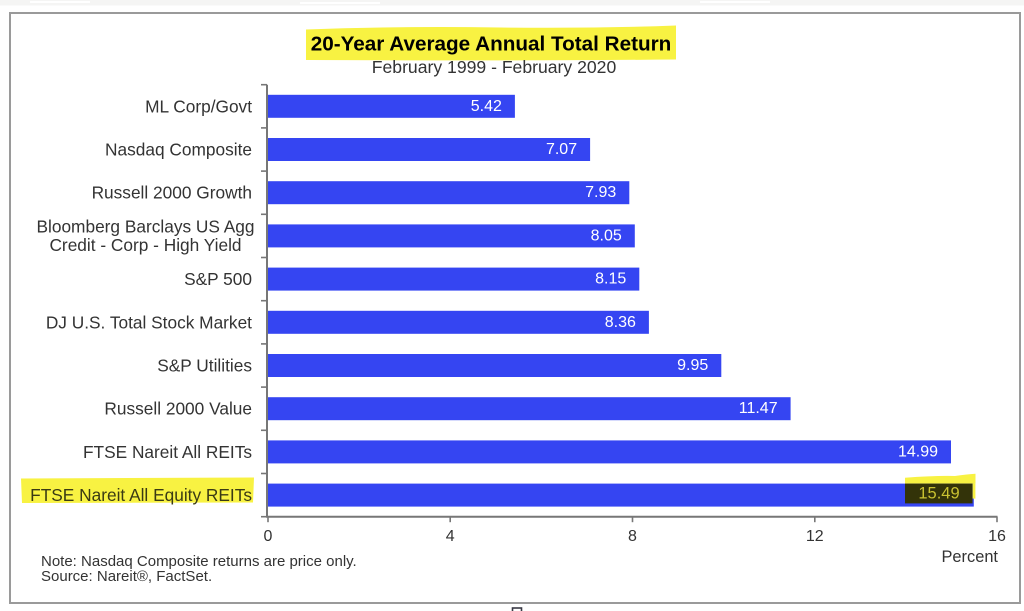 The width and height of the screenshot is (1024, 611). What do you see at coordinates (145, 245) in the screenshot?
I see `svg-text: Credit - Corp - High Yield` at bounding box center [145, 245].